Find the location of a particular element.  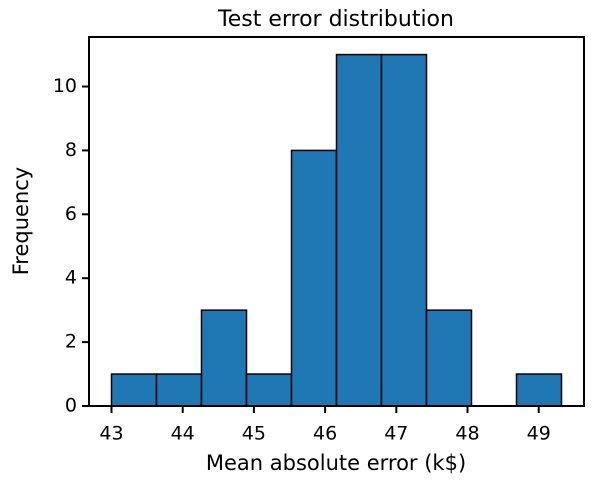

x-tick-label: 46 is located at coordinates (325, 434).